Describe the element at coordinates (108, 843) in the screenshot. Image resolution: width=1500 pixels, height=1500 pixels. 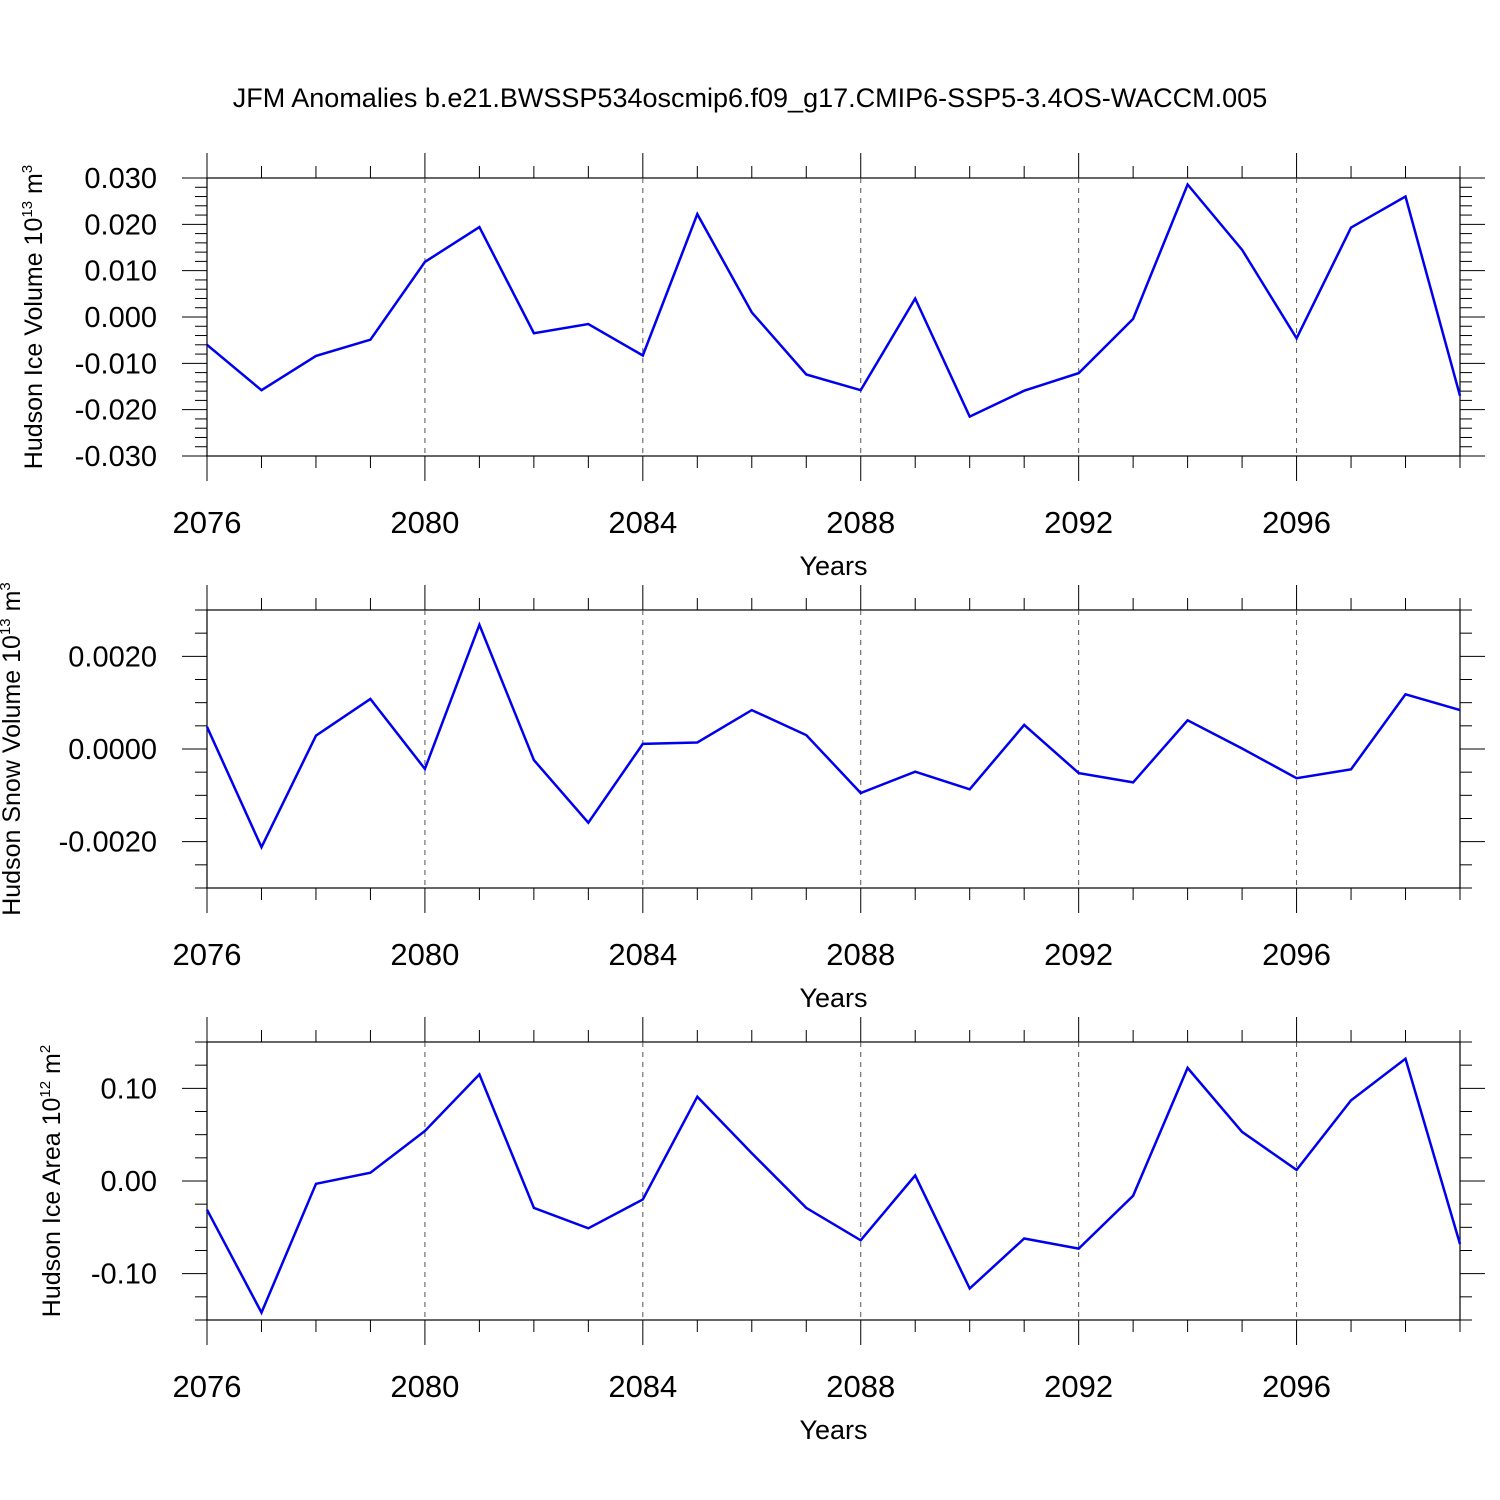
I see `panel-1-ytick-label: -0.0020` at that location.